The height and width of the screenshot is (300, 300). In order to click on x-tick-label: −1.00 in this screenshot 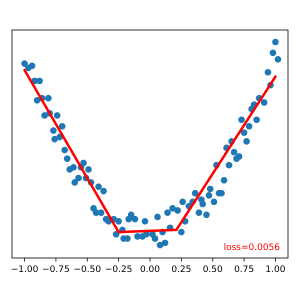, I will do `click(24, 270)`.